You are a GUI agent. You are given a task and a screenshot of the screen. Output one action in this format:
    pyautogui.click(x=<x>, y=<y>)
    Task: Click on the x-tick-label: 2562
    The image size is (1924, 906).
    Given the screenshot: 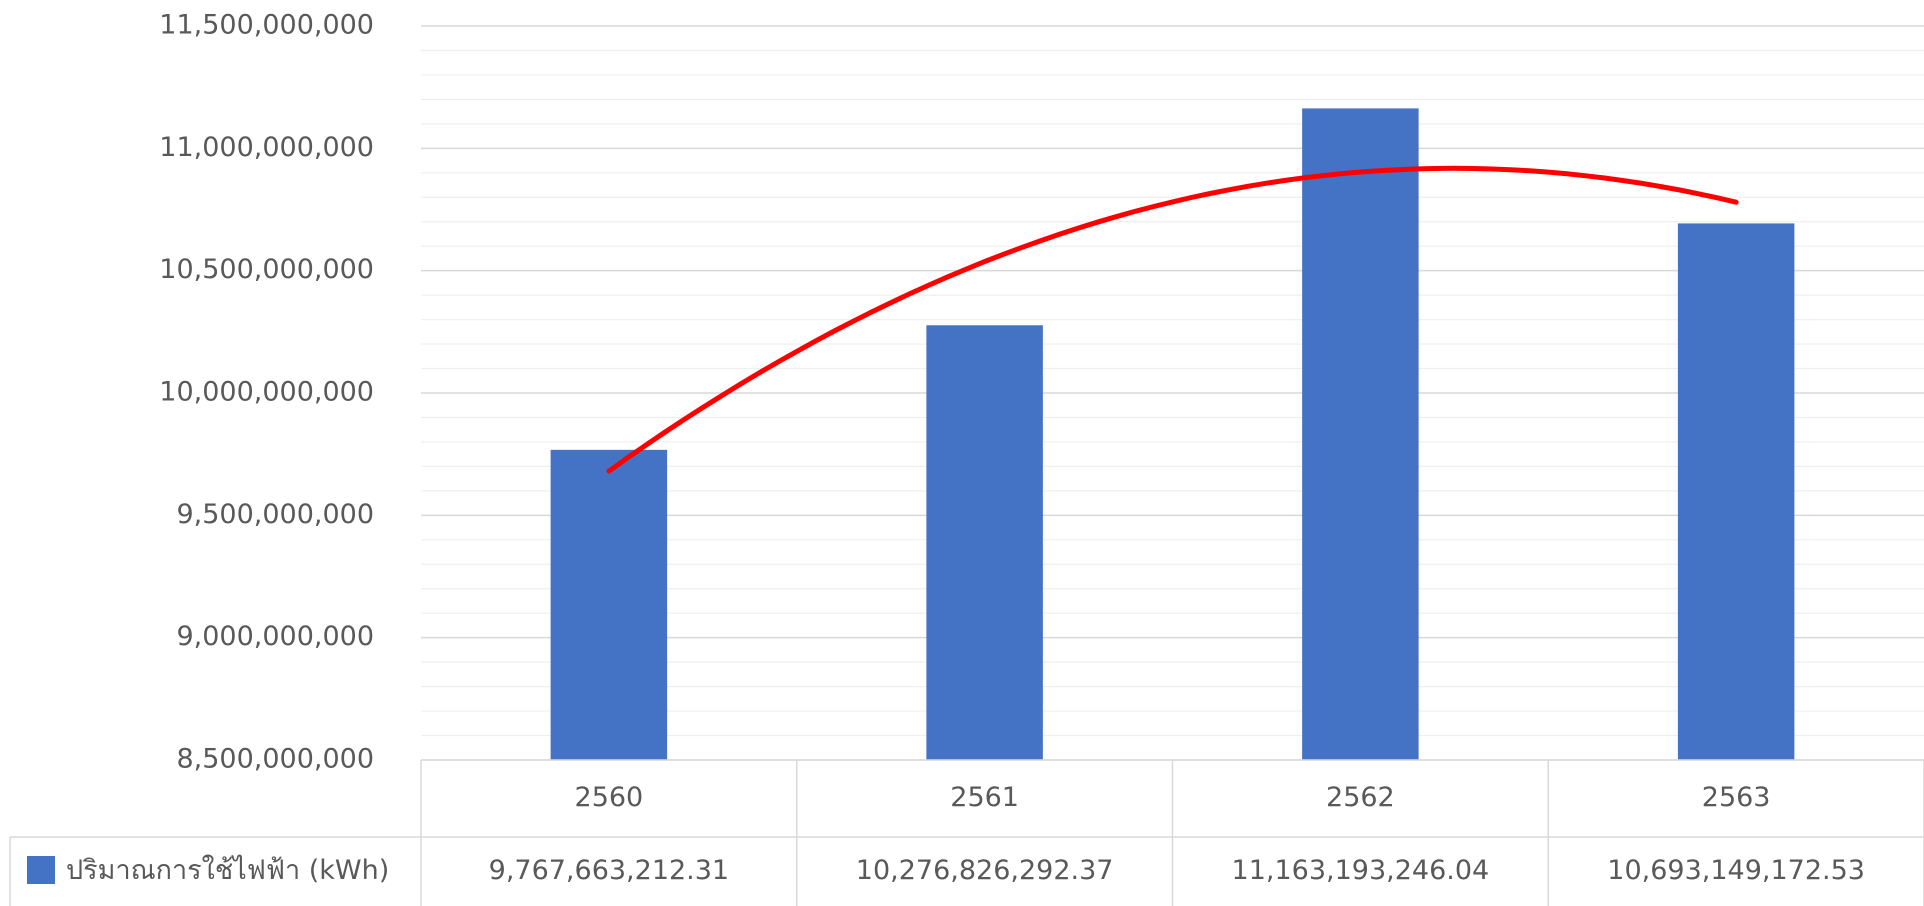 What is the action you would take?
    pyautogui.click(x=1360, y=797)
    